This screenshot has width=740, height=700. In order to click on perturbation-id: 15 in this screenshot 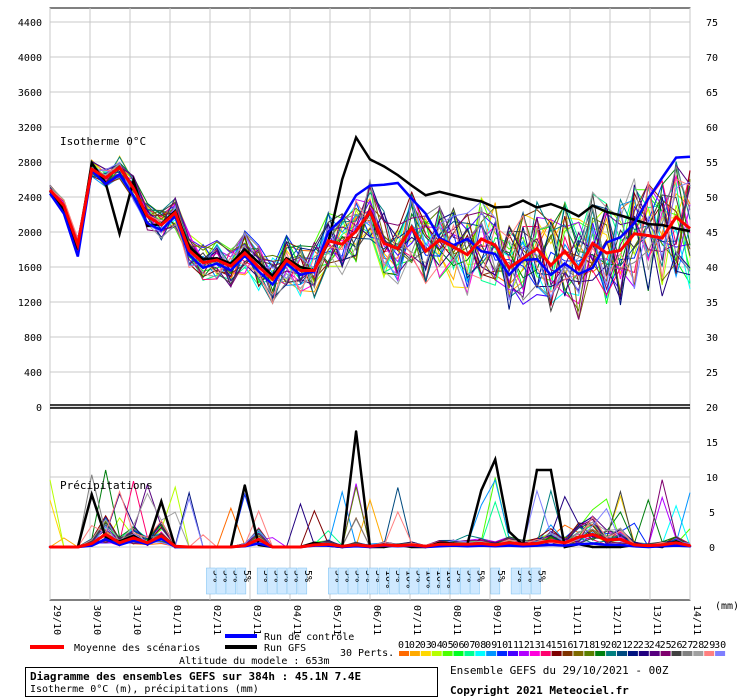, I will do `click(557, 645)`.